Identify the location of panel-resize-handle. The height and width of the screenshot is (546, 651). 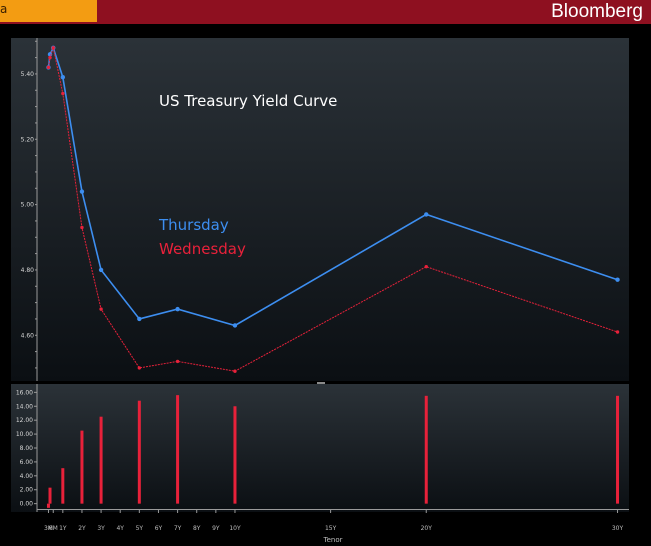
(321, 383).